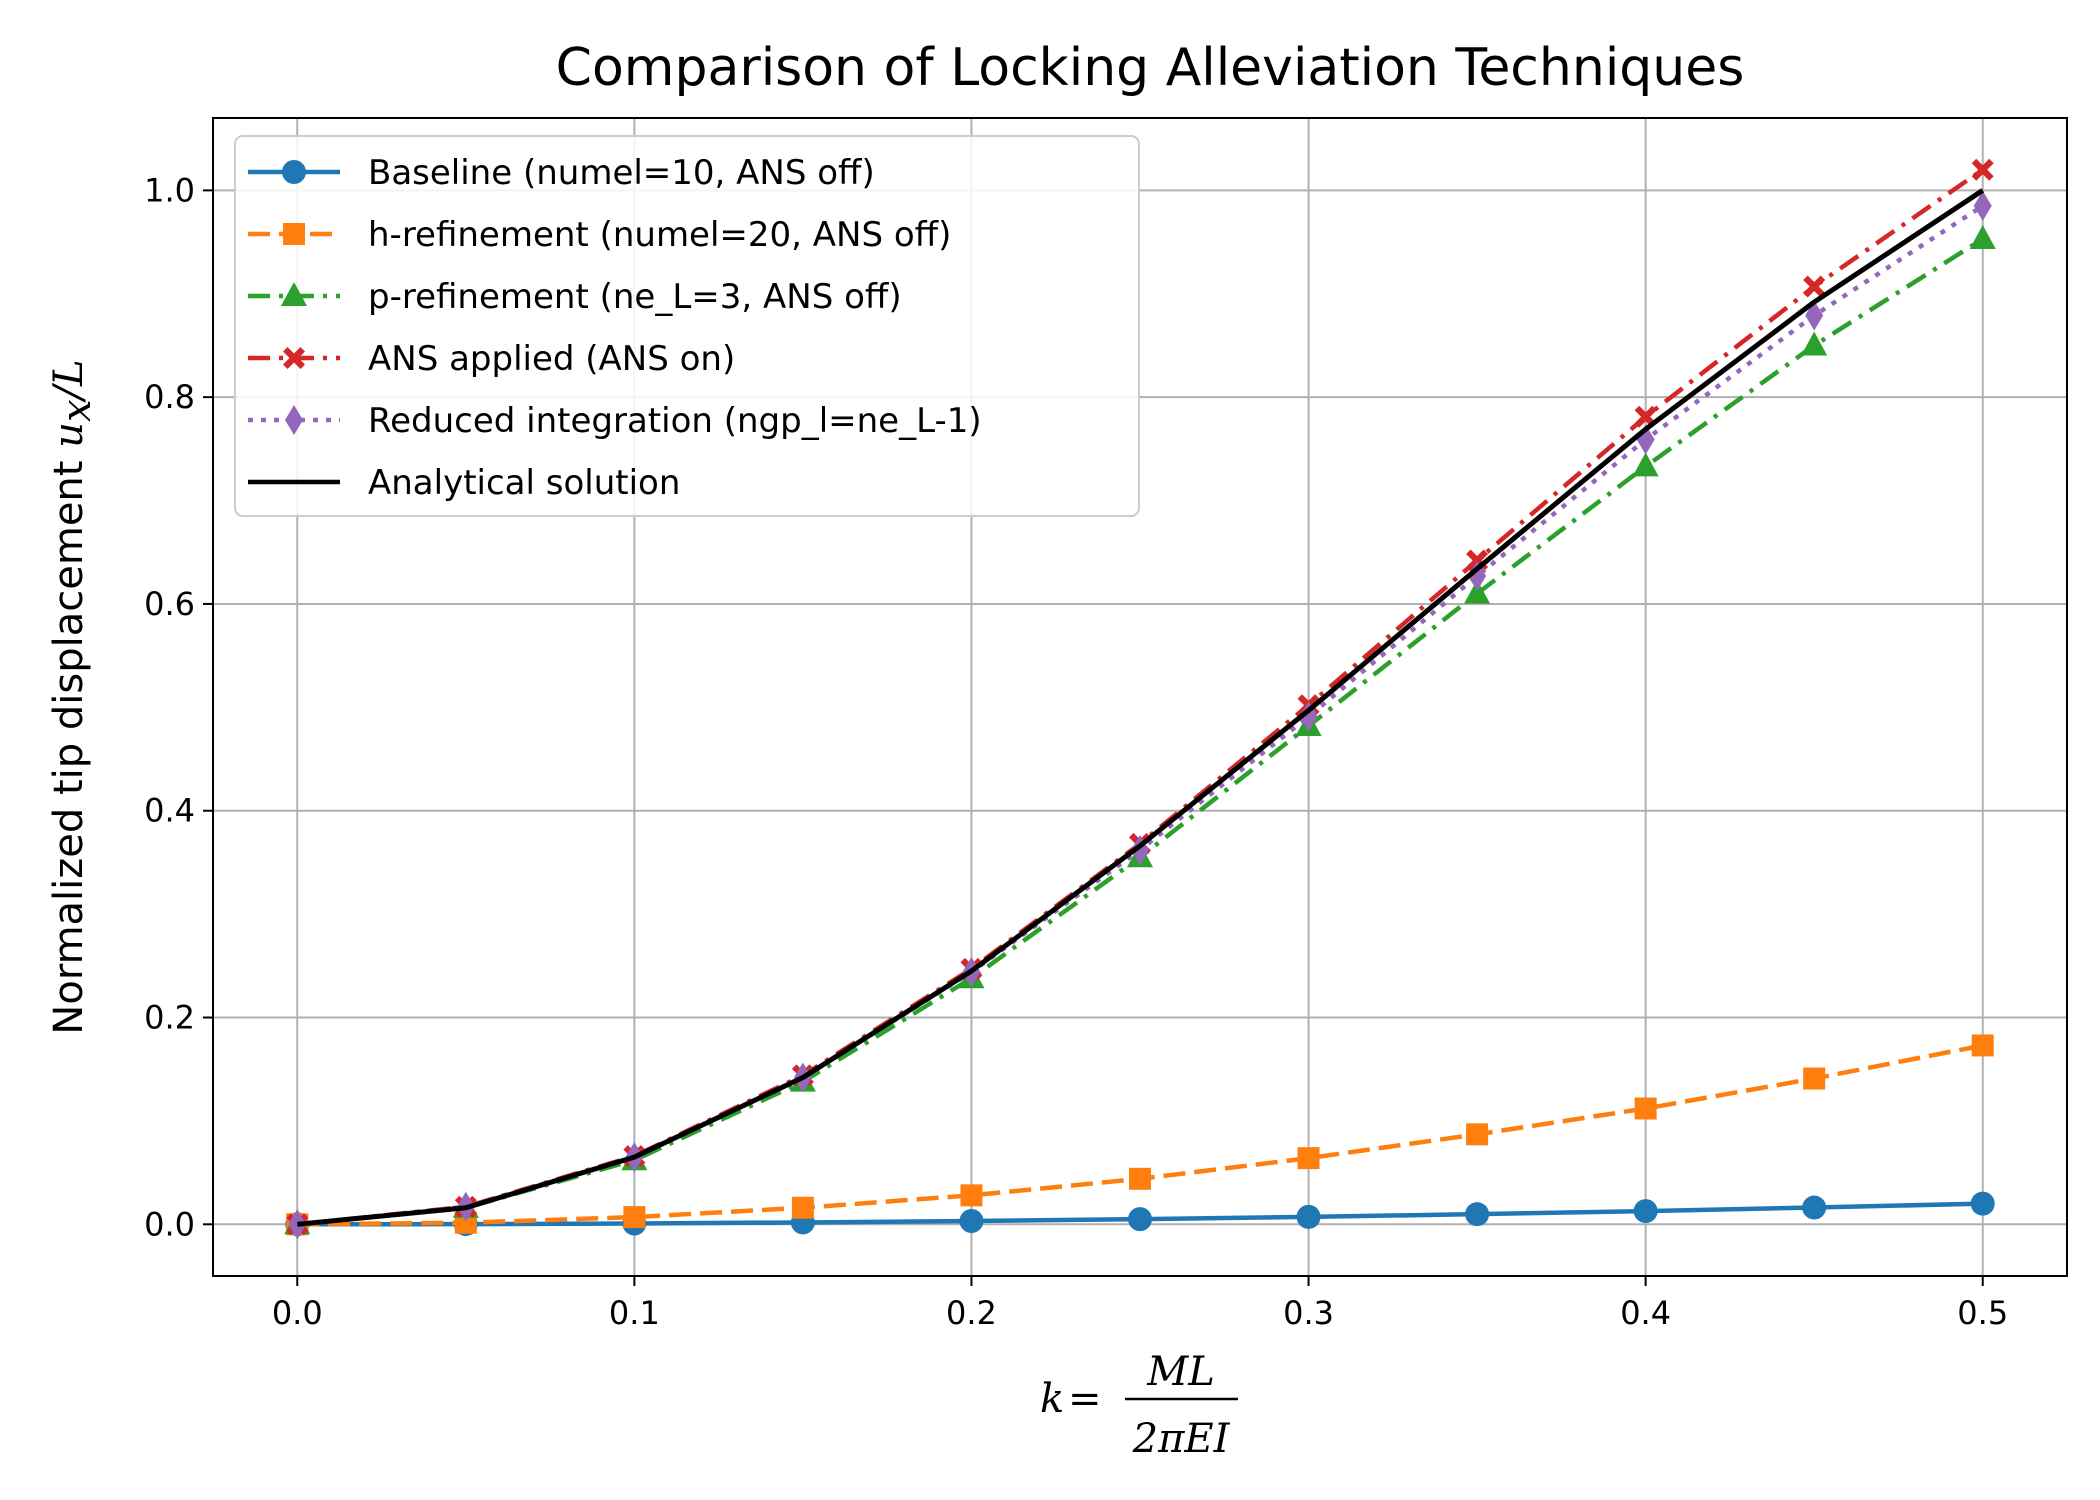 The height and width of the screenshot is (1500, 2100). Describe the element at coordinates (169, 1018) in the screenshot. I see `y-tick-label: 0.2` at that location.